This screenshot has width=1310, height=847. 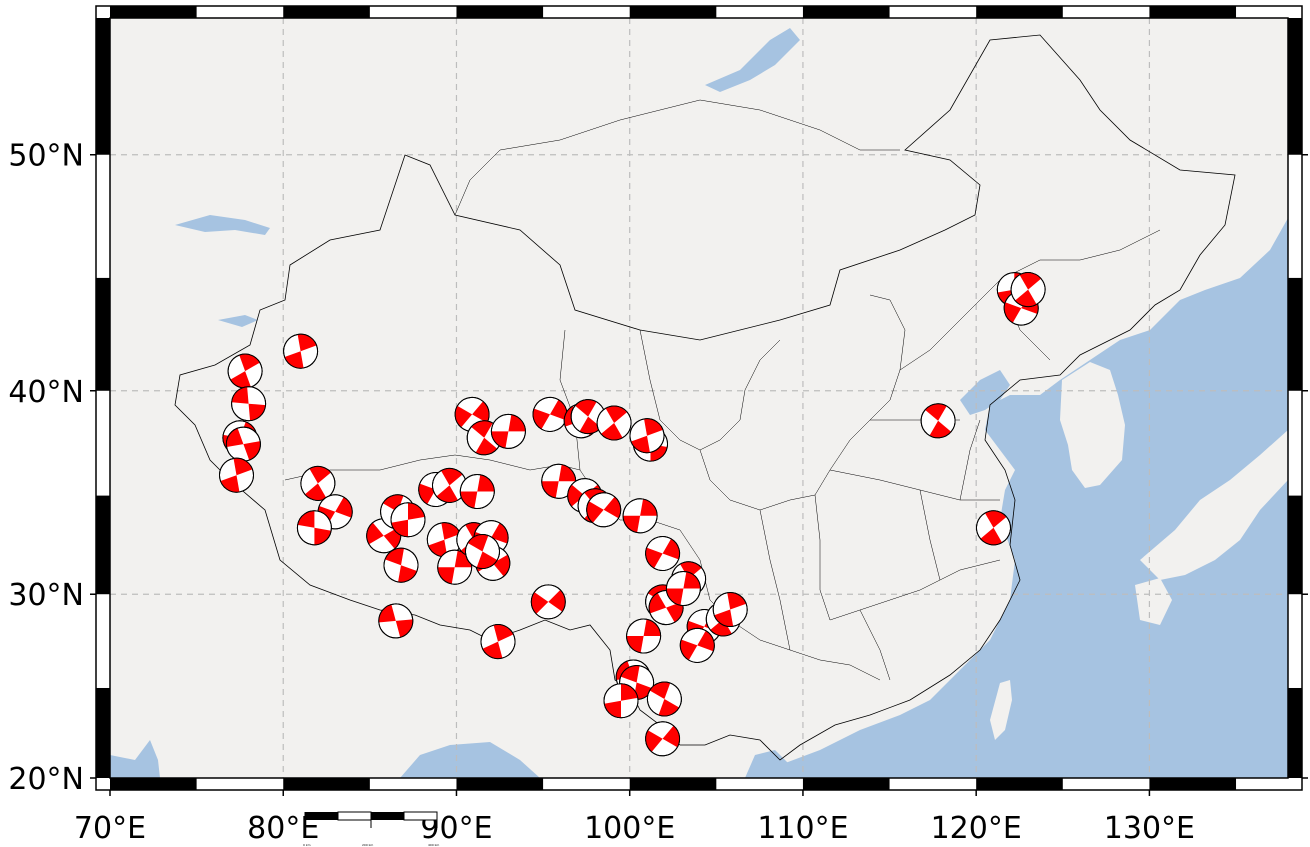 What do you see at coordinates (367, 845) in the screenshot?
I see `scale-label-200: 200 km` at bounding box center [367, 845].